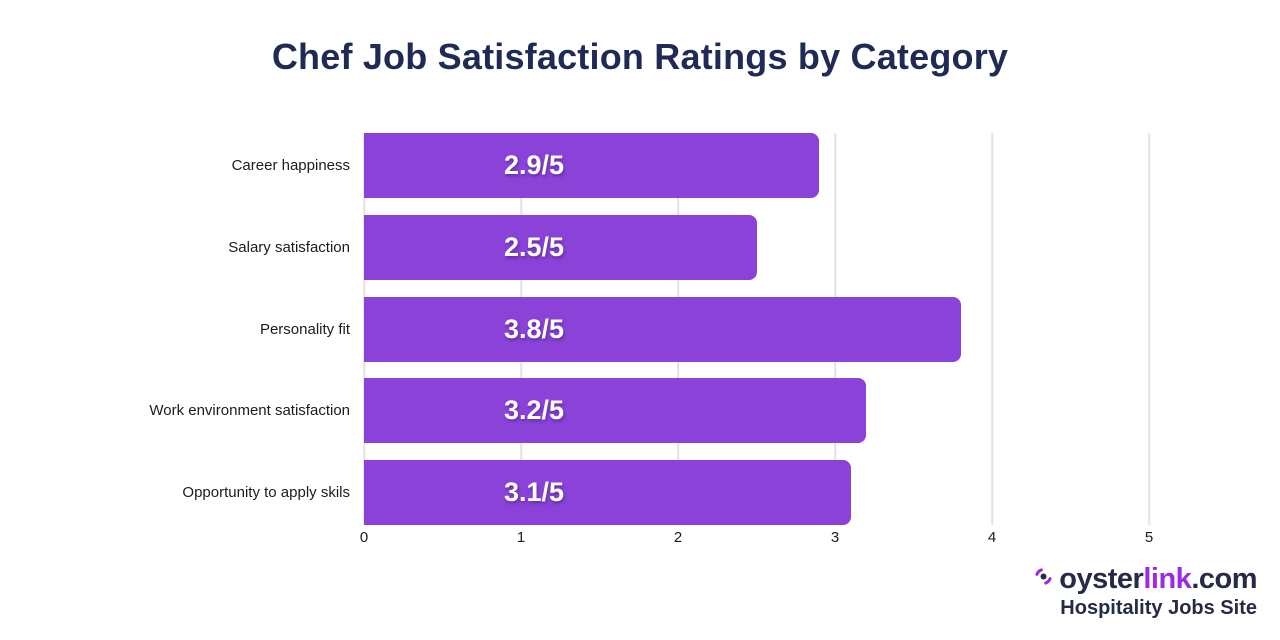 Image resolution: width=1280 pixels, height=640 pixels. Describe the element at coordinates (662, 329) in the screenshot. I see `bar: 3.8/5` at that location.